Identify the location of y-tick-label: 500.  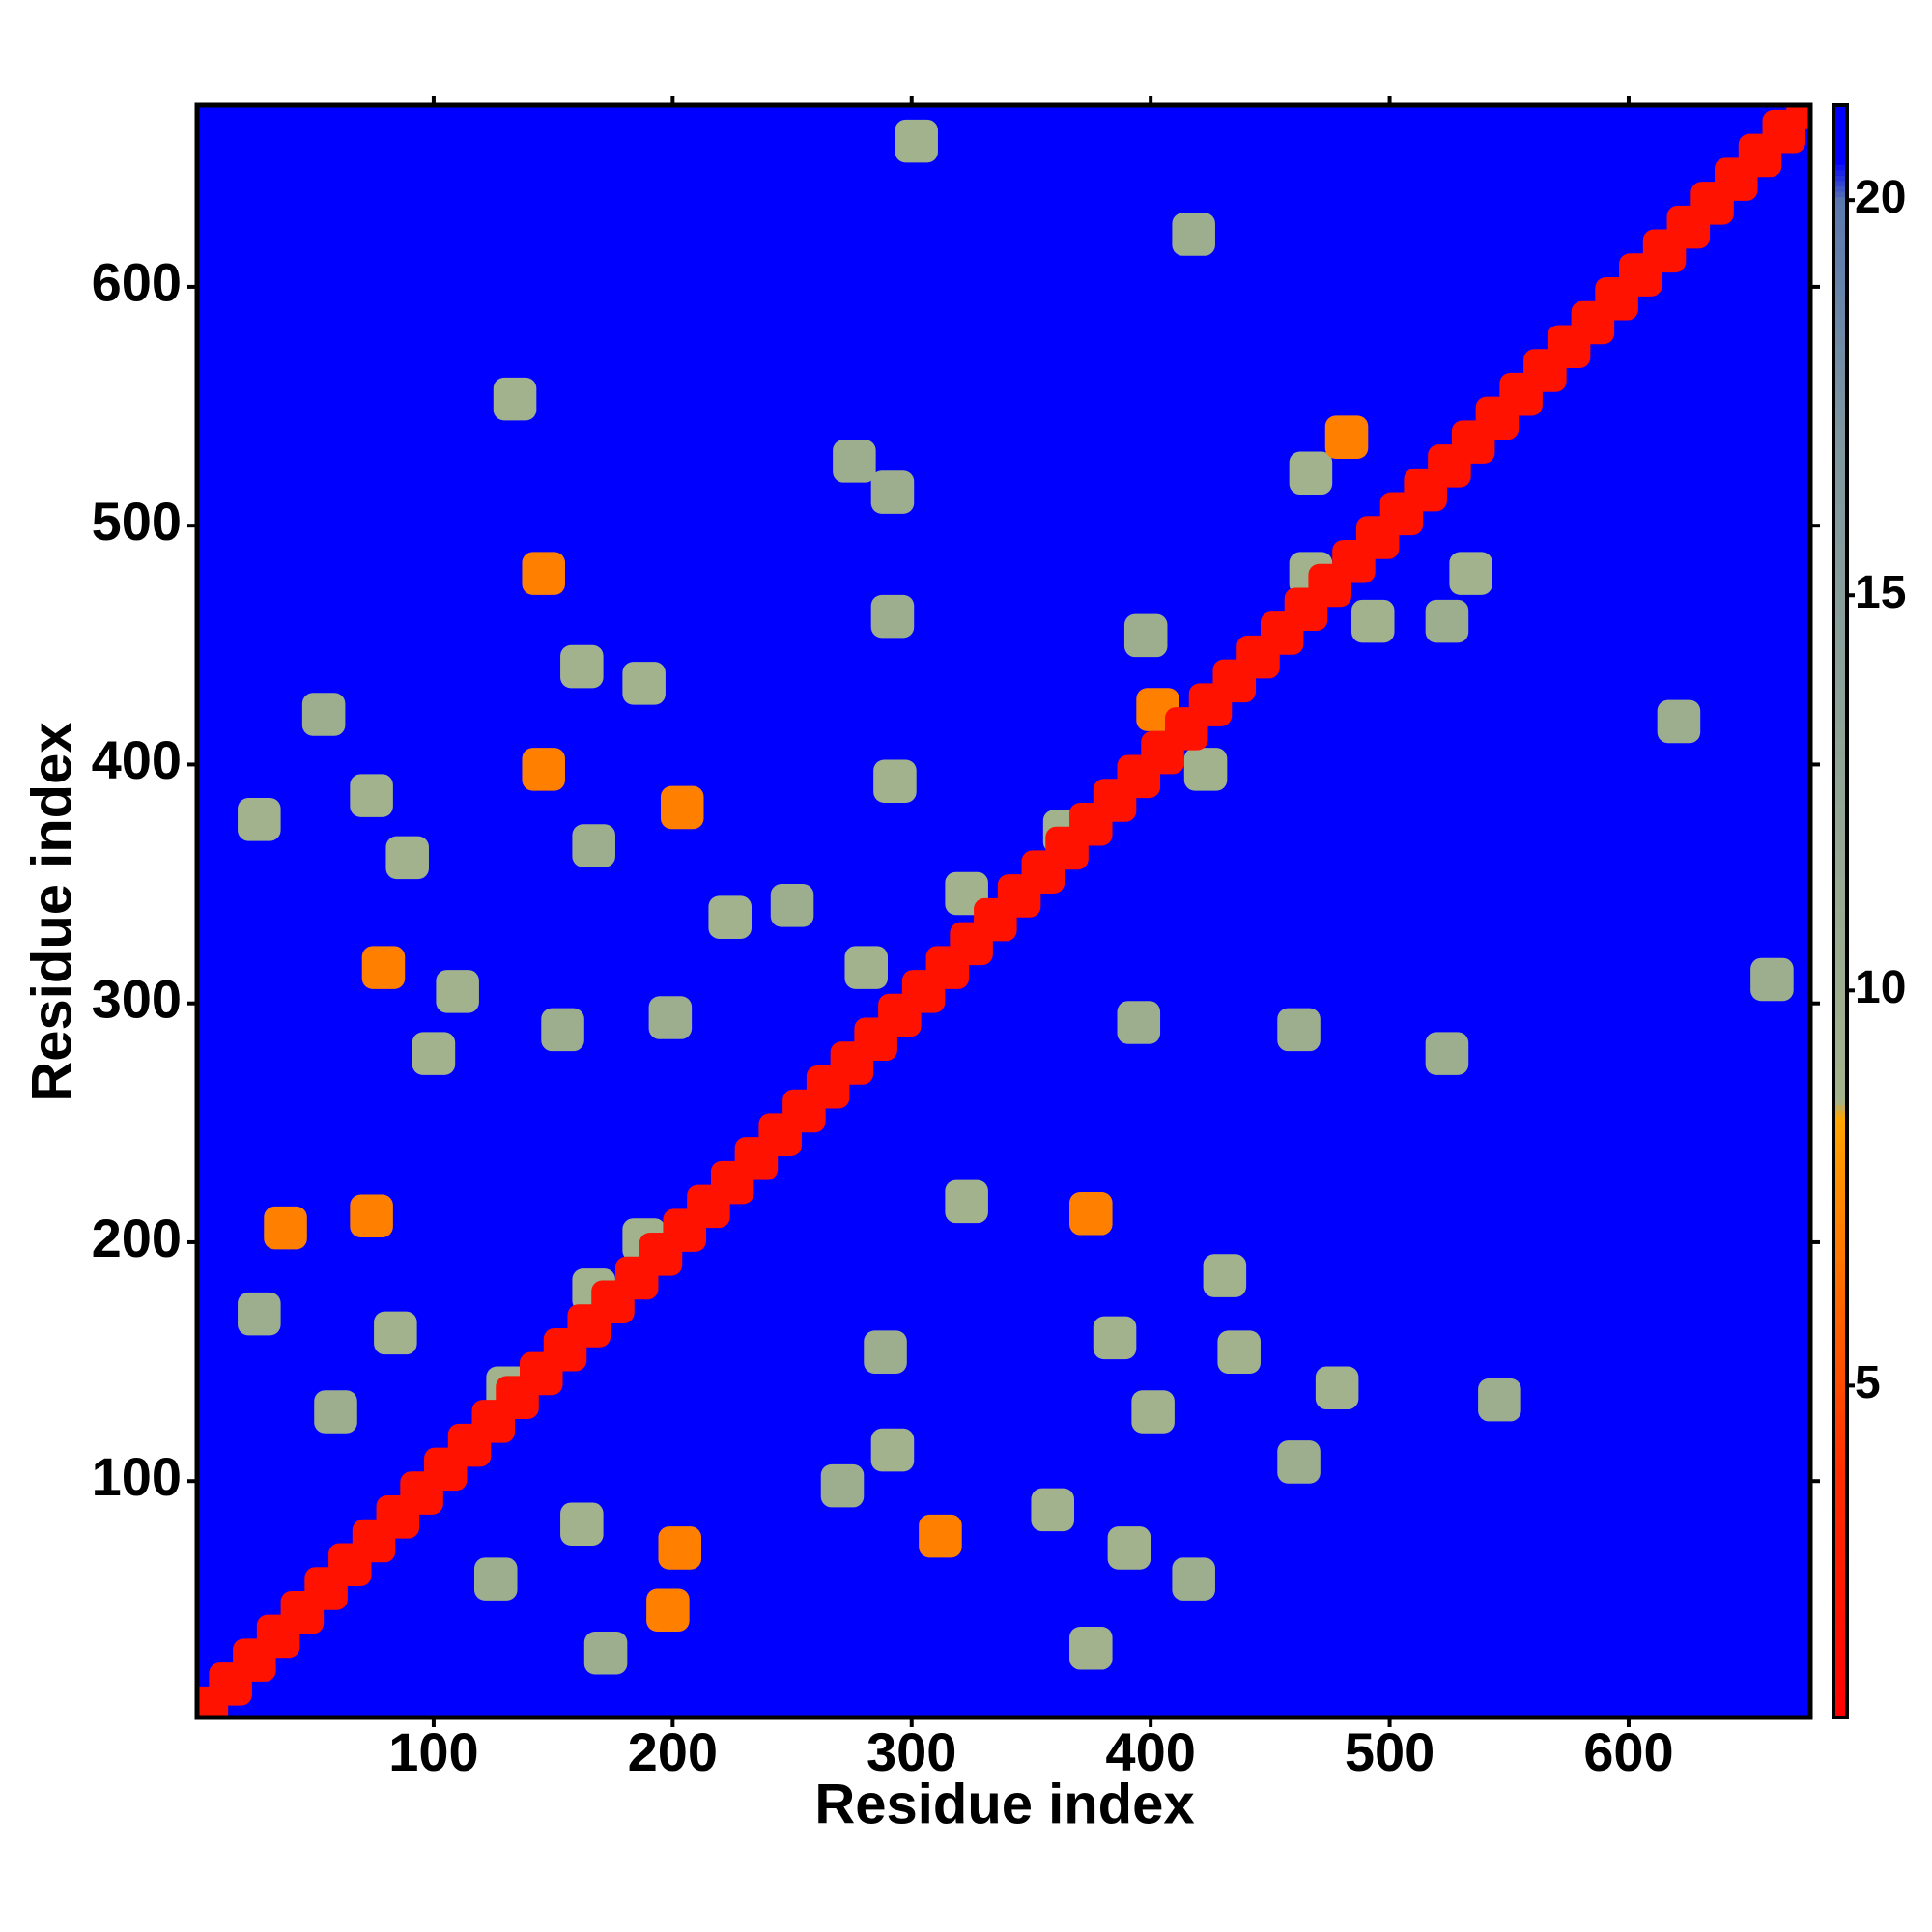
(137, 521).